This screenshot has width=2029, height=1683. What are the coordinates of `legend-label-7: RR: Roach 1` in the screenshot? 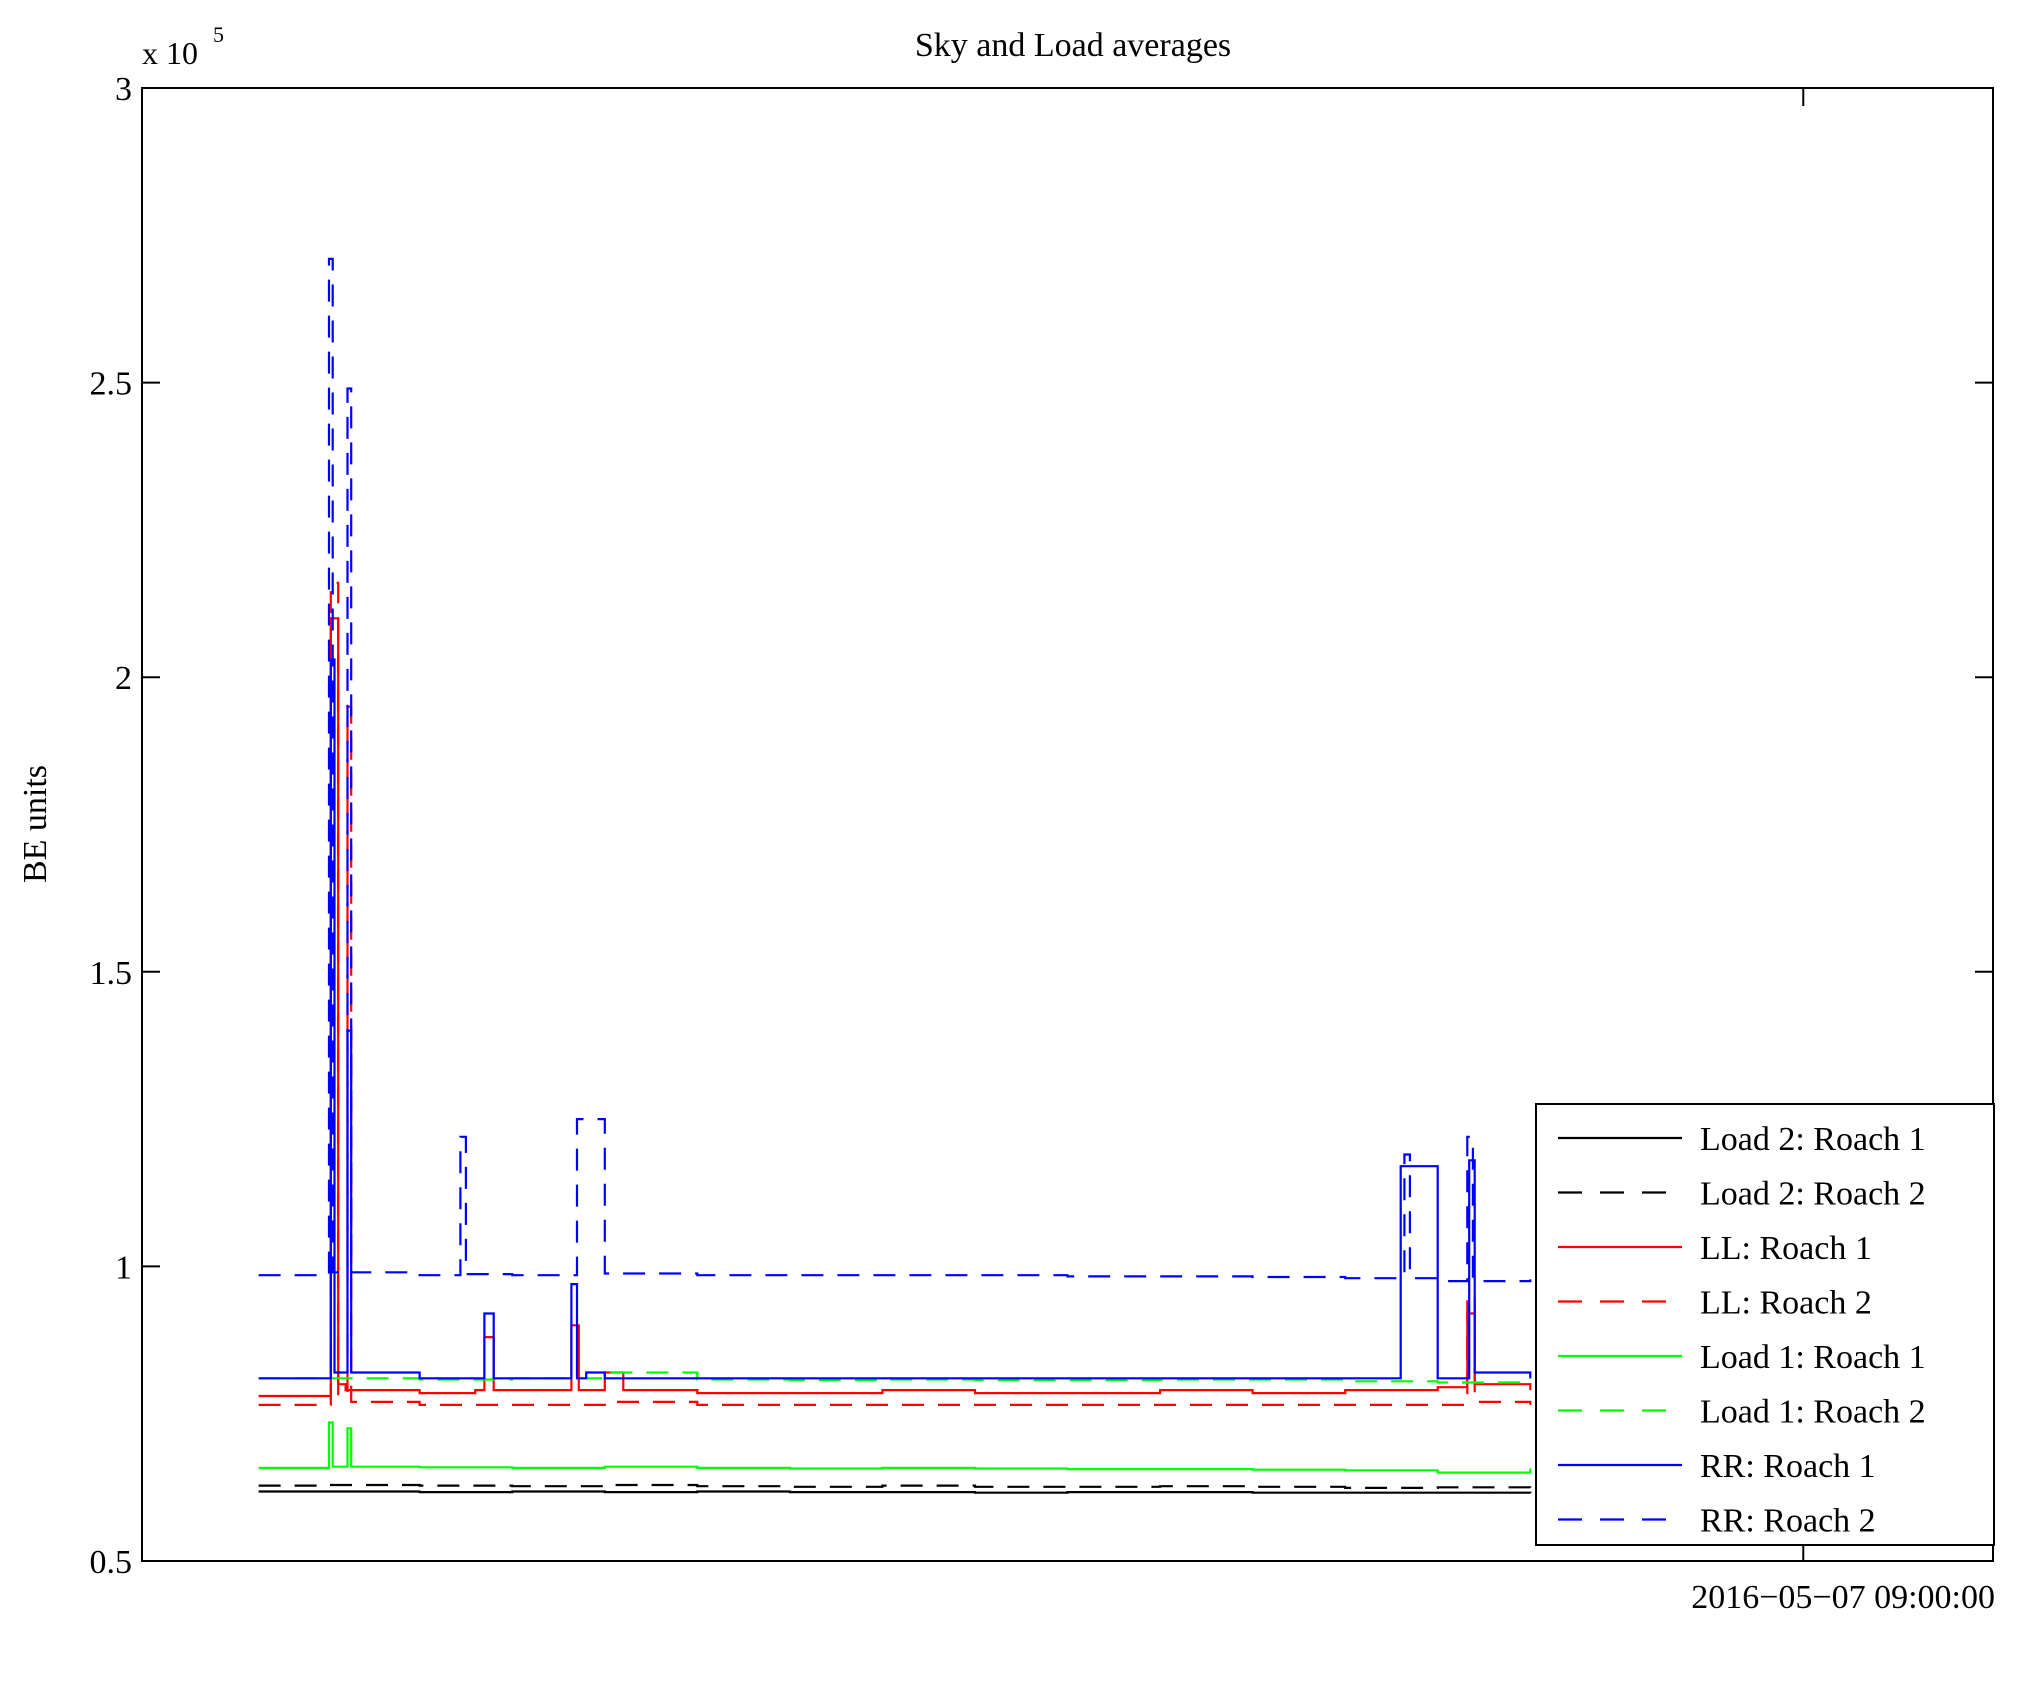 It's located at (1788, 1466).